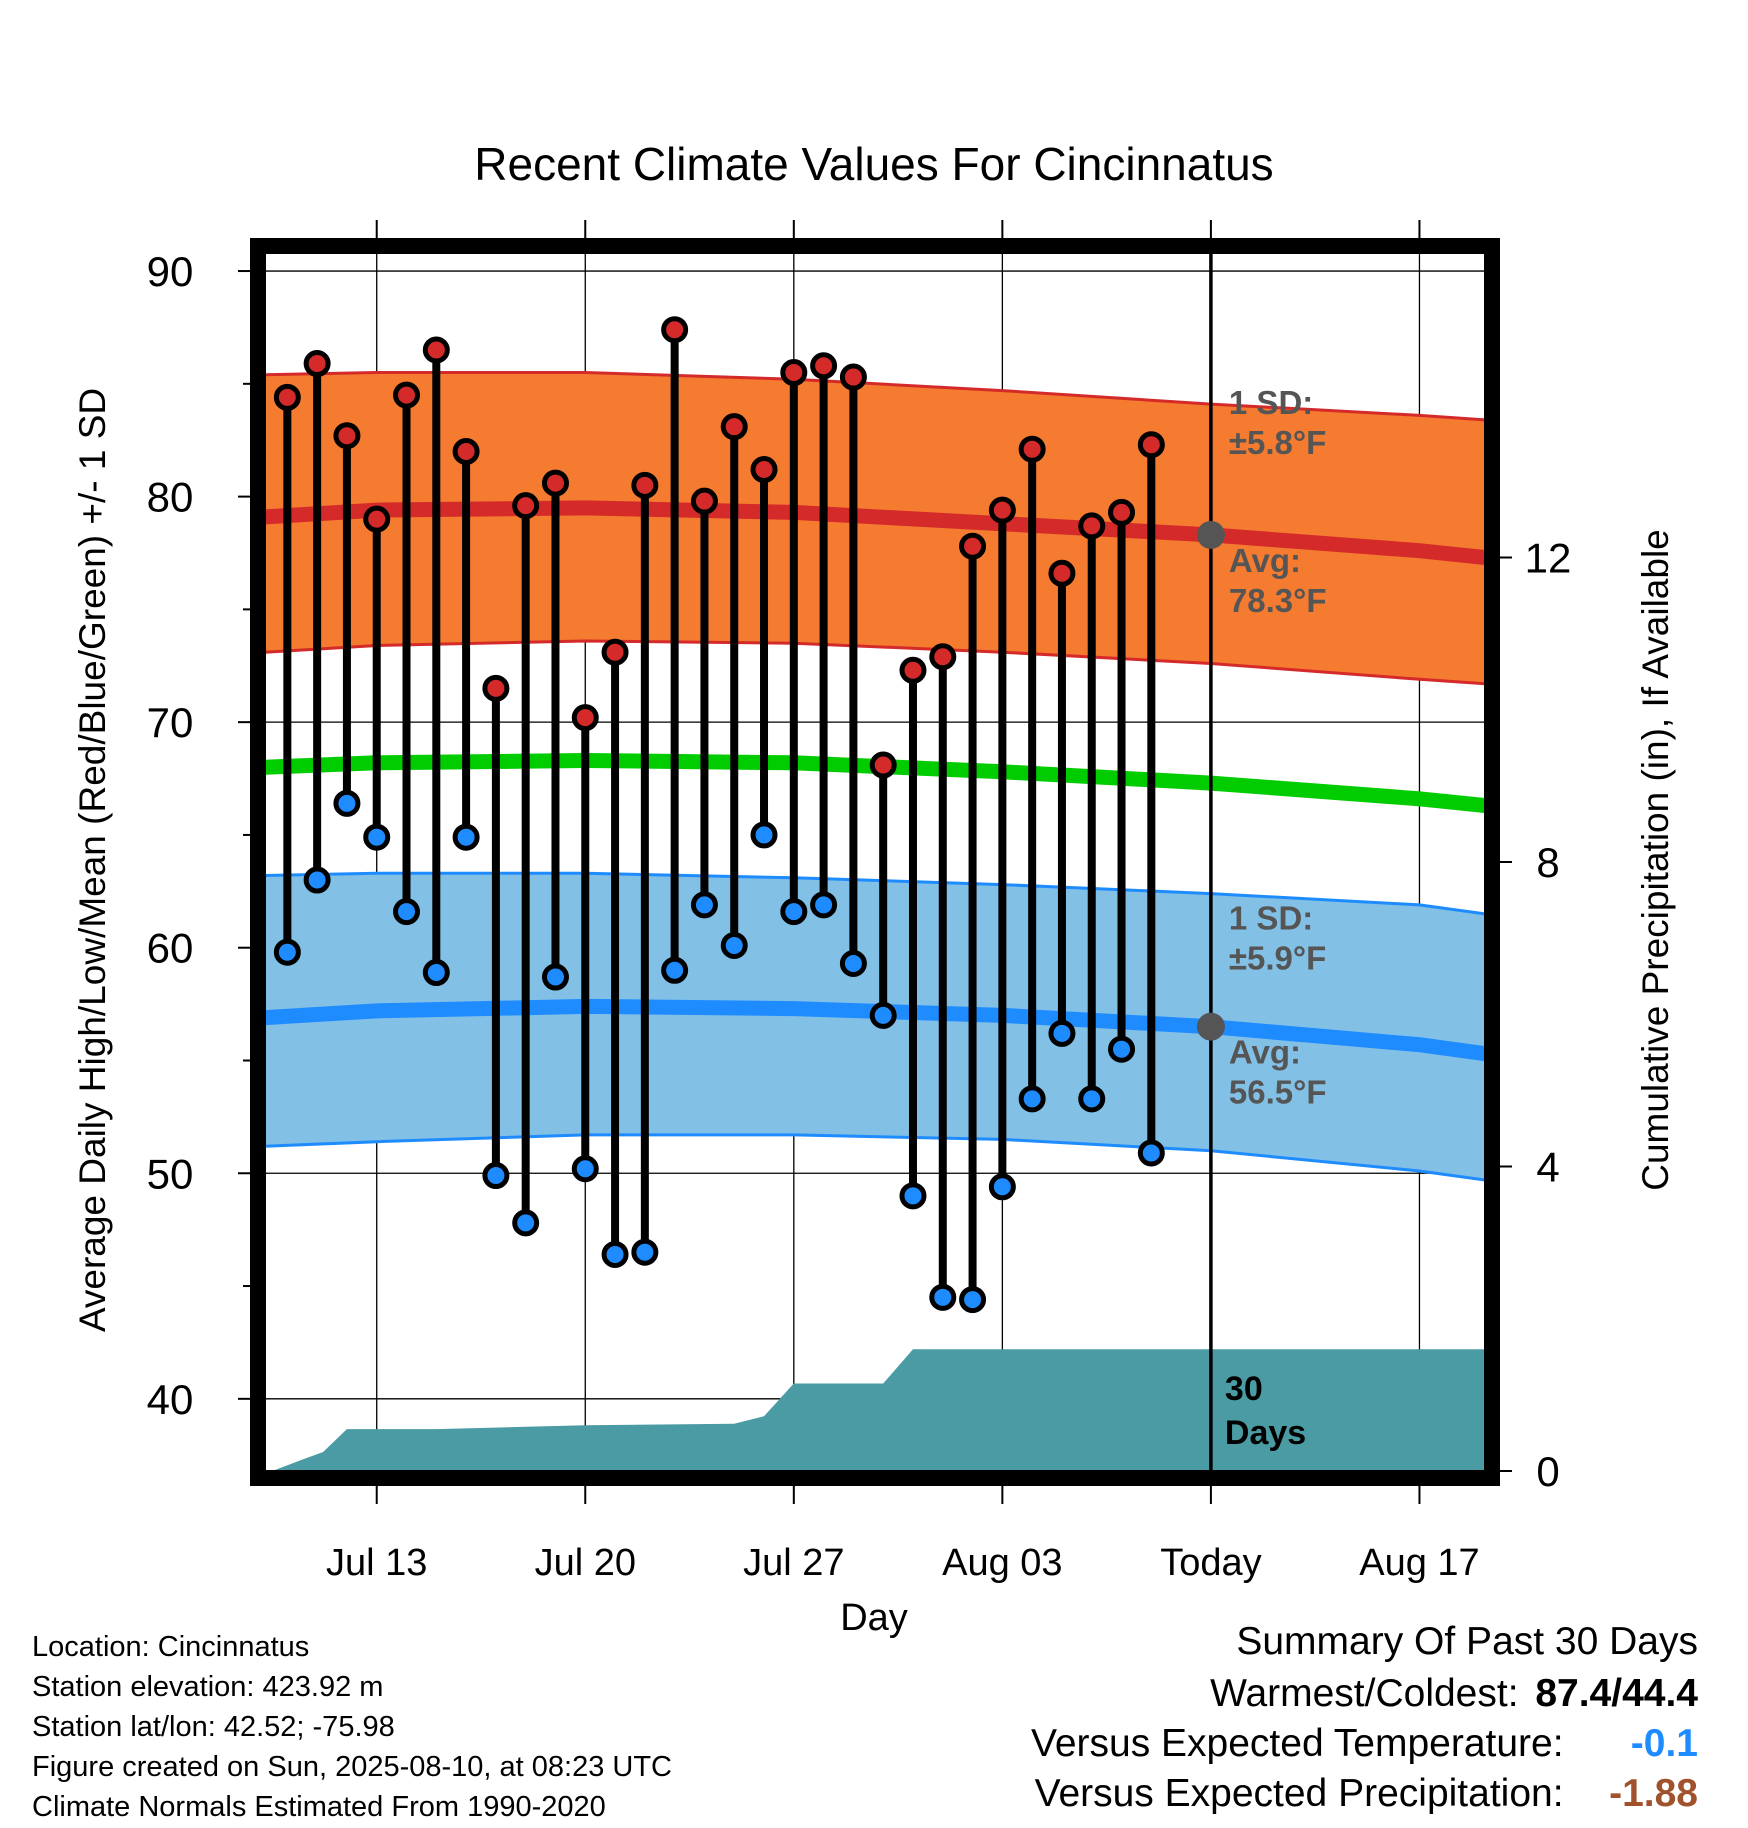  What do you see at coordinates (875, 1030) in the screenshot?
I see `normal-low-line` at bounding box center [875, 1030].